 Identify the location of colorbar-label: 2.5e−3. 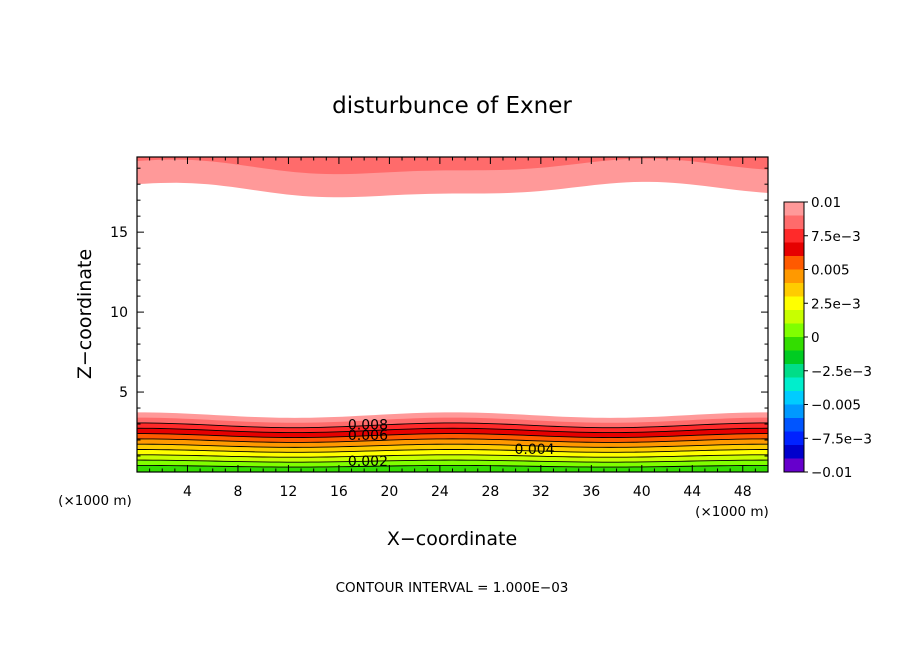
(836, 304).